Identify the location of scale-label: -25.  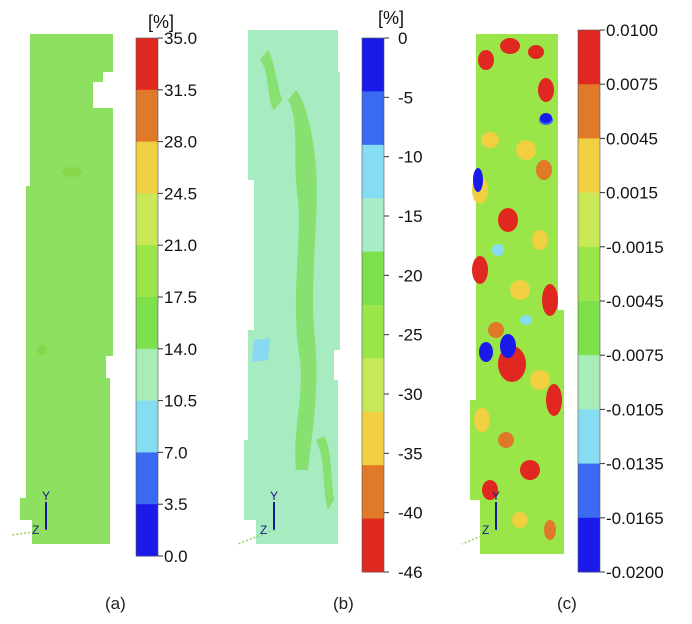
(410, 335).